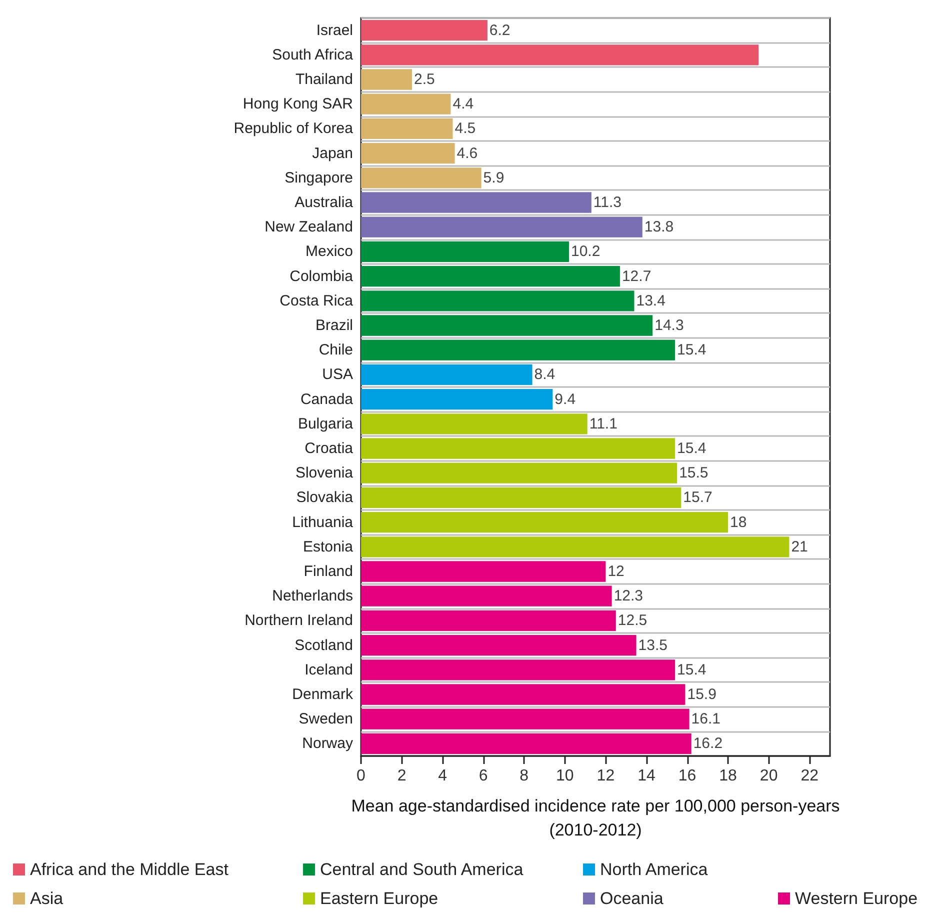 The image size is (934, 920). What do you see at coordinates (659, 227) in the screenshot?
I see `data-label: 13.8` at bounding box center [659, 227].